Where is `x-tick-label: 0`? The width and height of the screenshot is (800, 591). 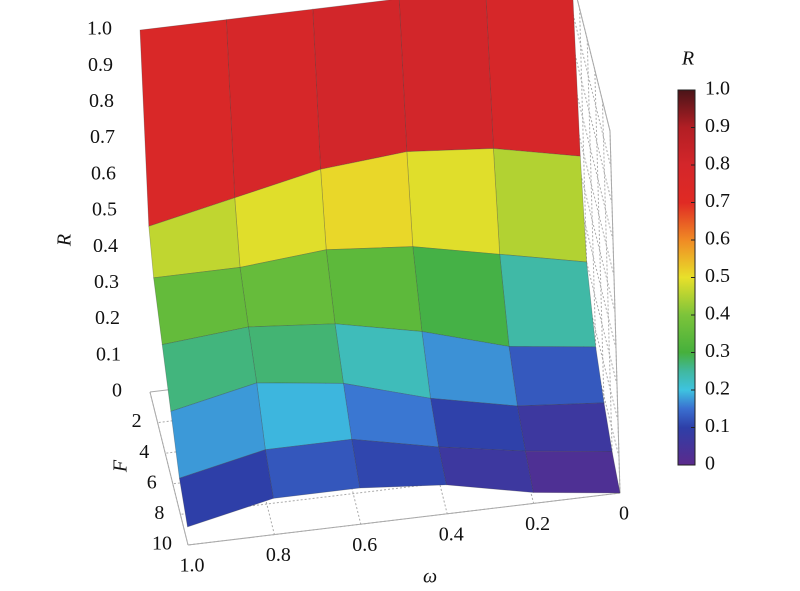 x-tick-label: 0 is located at coordinates (624, 514).